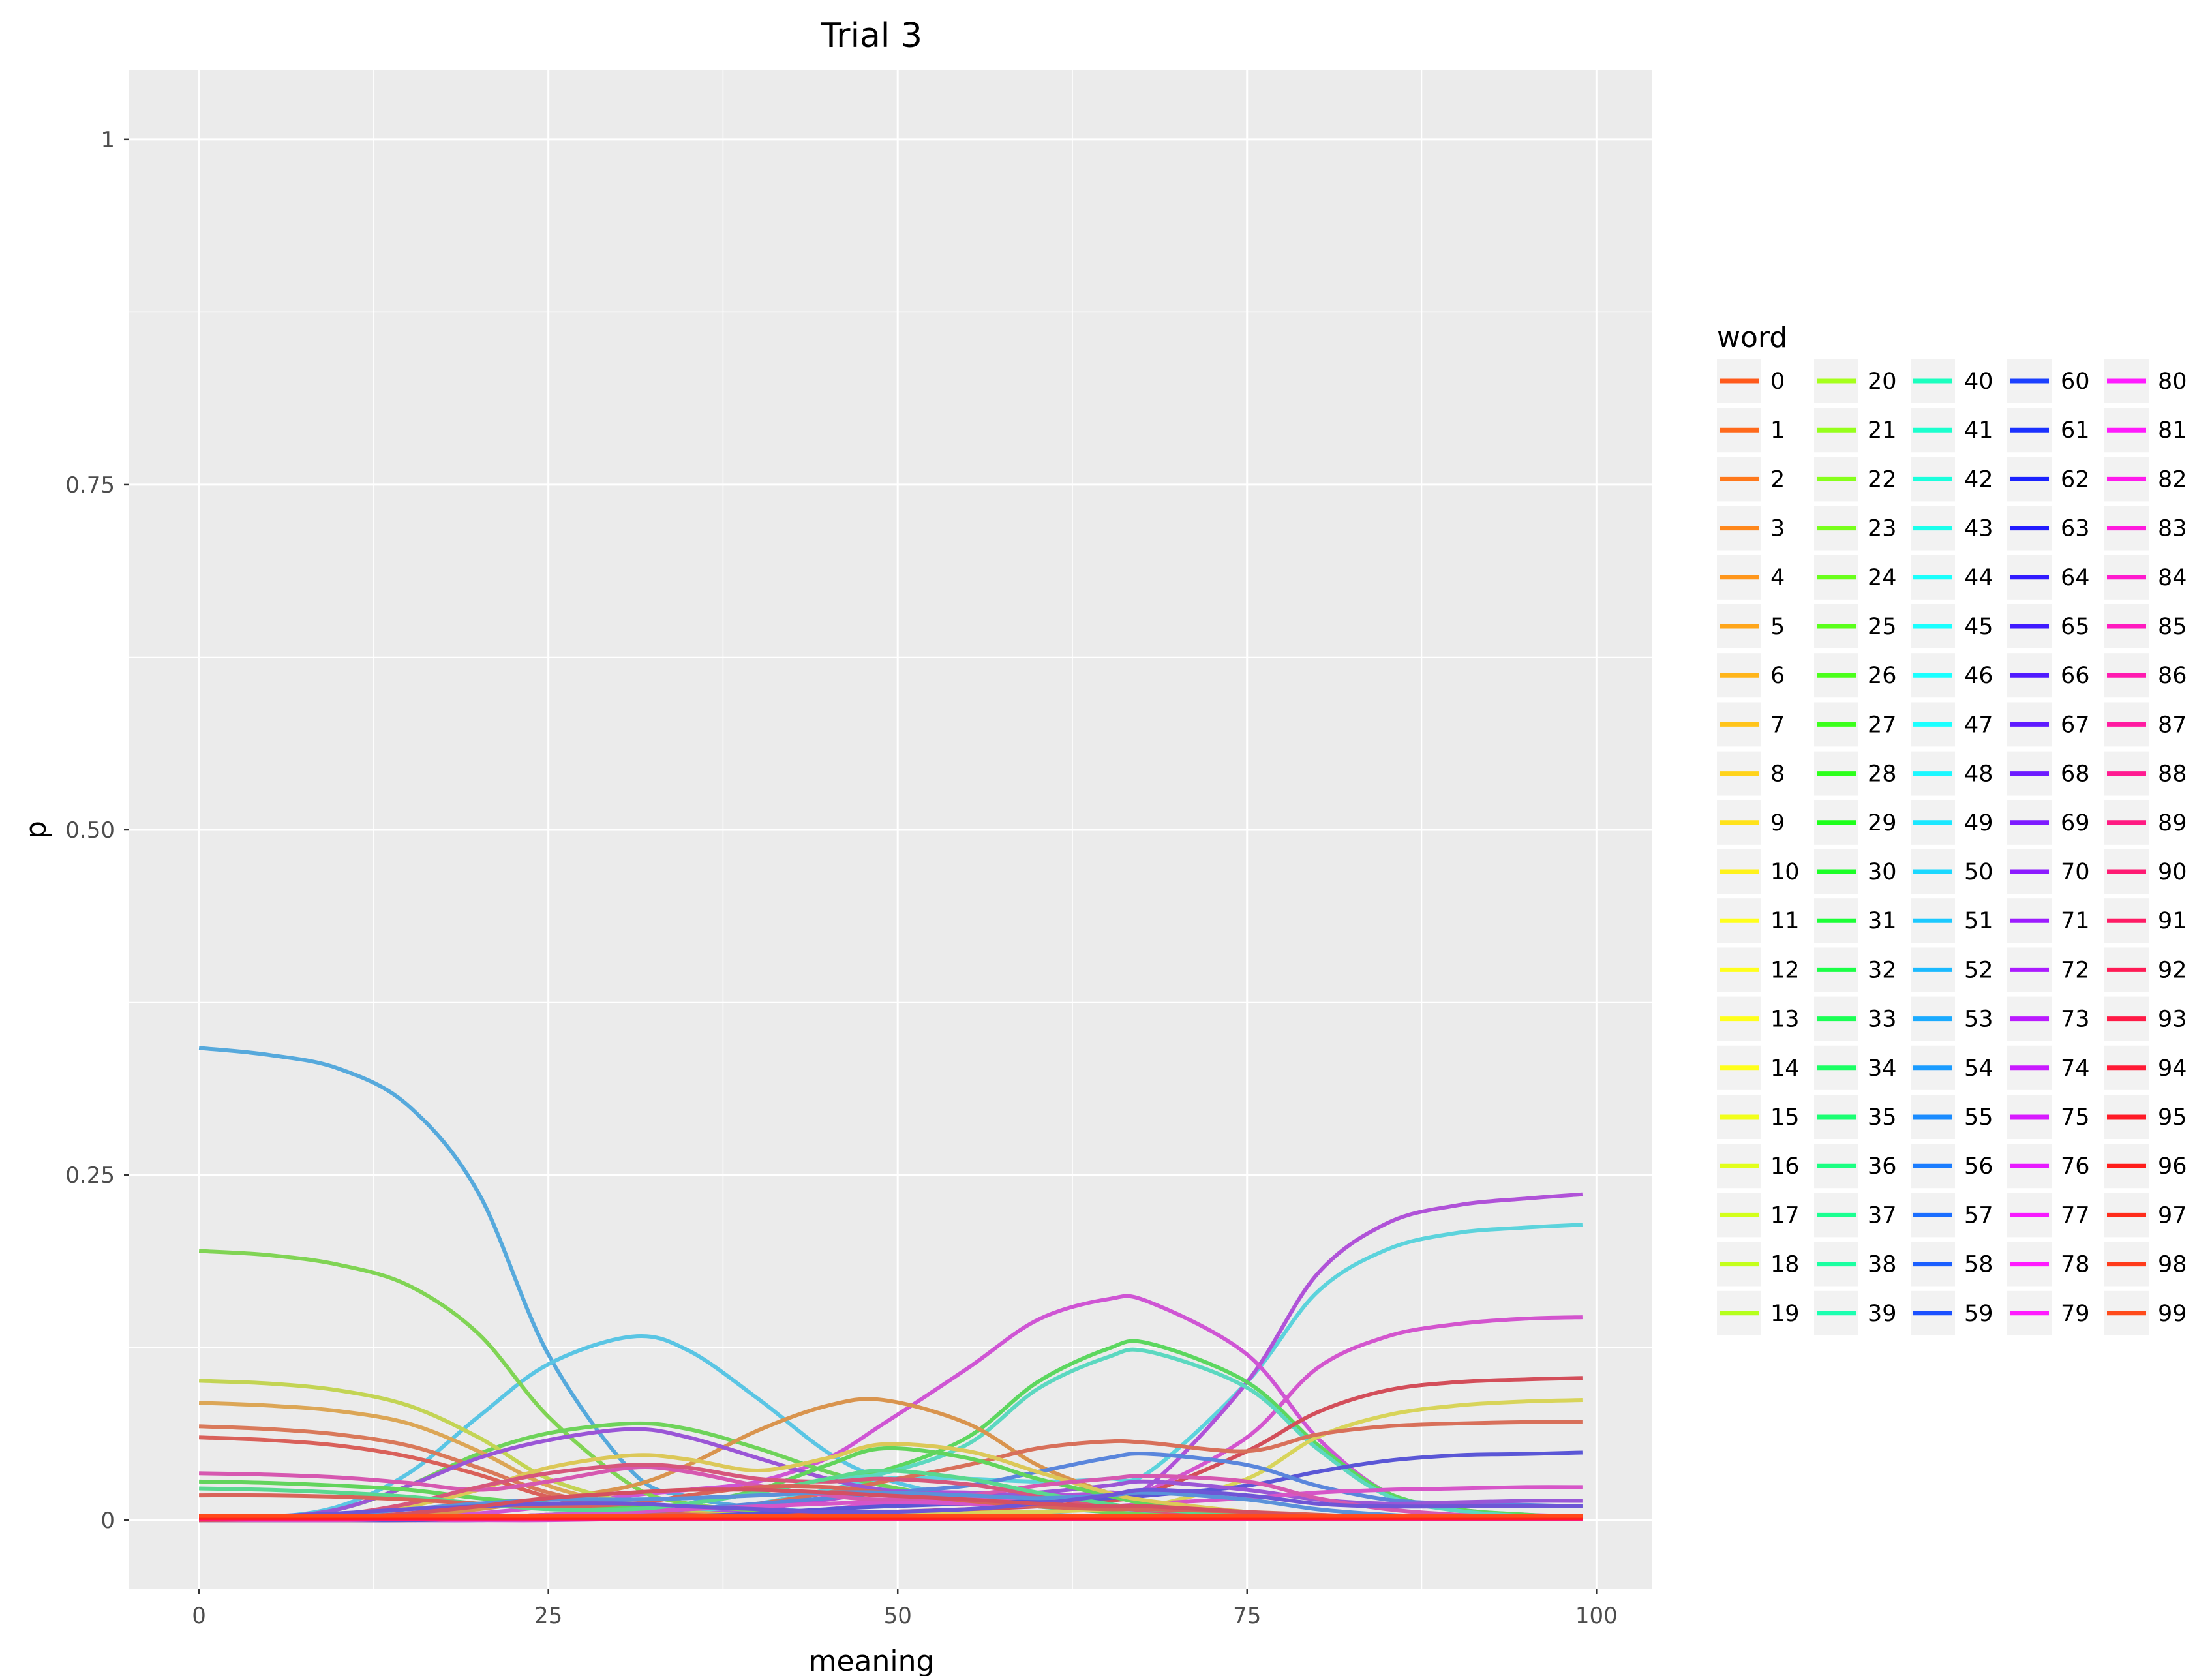  Describe the element at coordinates (2048, 920) in the screenshot. I see `legend-item-71: 71` at that location.